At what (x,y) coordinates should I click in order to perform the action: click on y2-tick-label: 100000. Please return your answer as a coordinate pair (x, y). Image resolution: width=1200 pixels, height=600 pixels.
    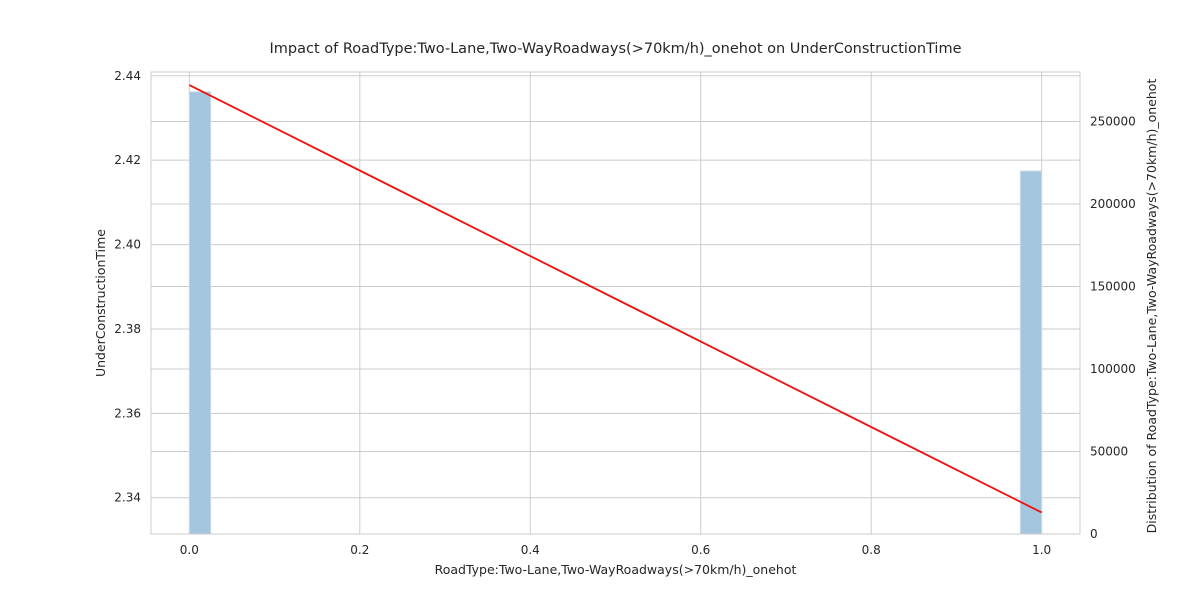
    Looking at the image, I should click on (1113, 369).